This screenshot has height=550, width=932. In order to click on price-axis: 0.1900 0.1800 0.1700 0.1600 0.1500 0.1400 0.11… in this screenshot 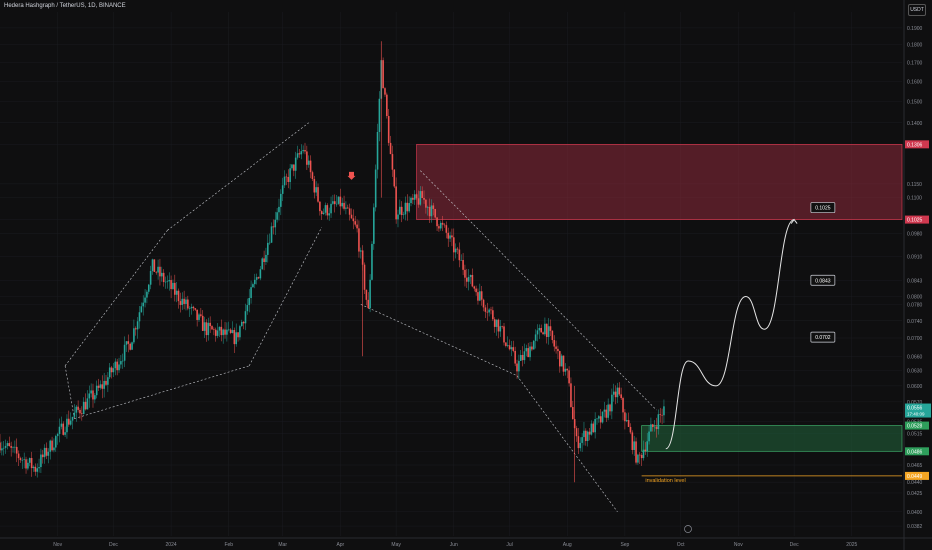, I will do `click(917, 275)`.